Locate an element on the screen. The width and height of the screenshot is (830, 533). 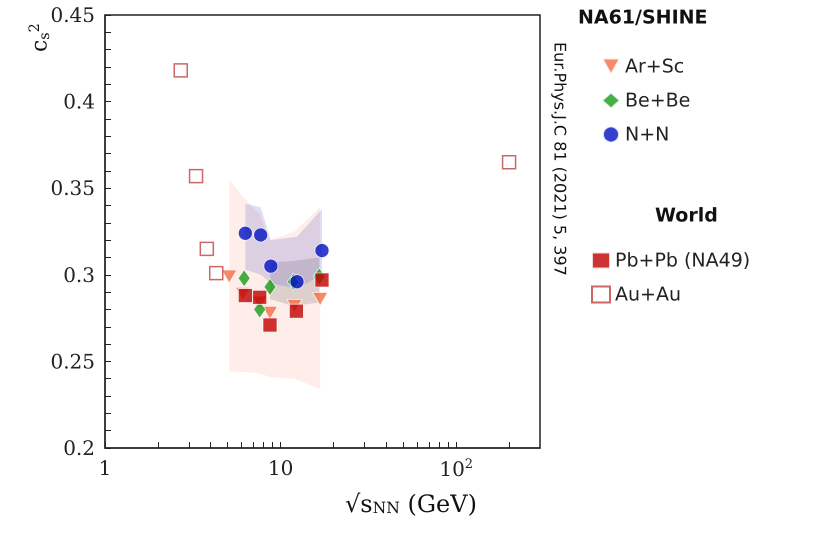
x-tick-label: 10 is located at coordinates (281, 468).